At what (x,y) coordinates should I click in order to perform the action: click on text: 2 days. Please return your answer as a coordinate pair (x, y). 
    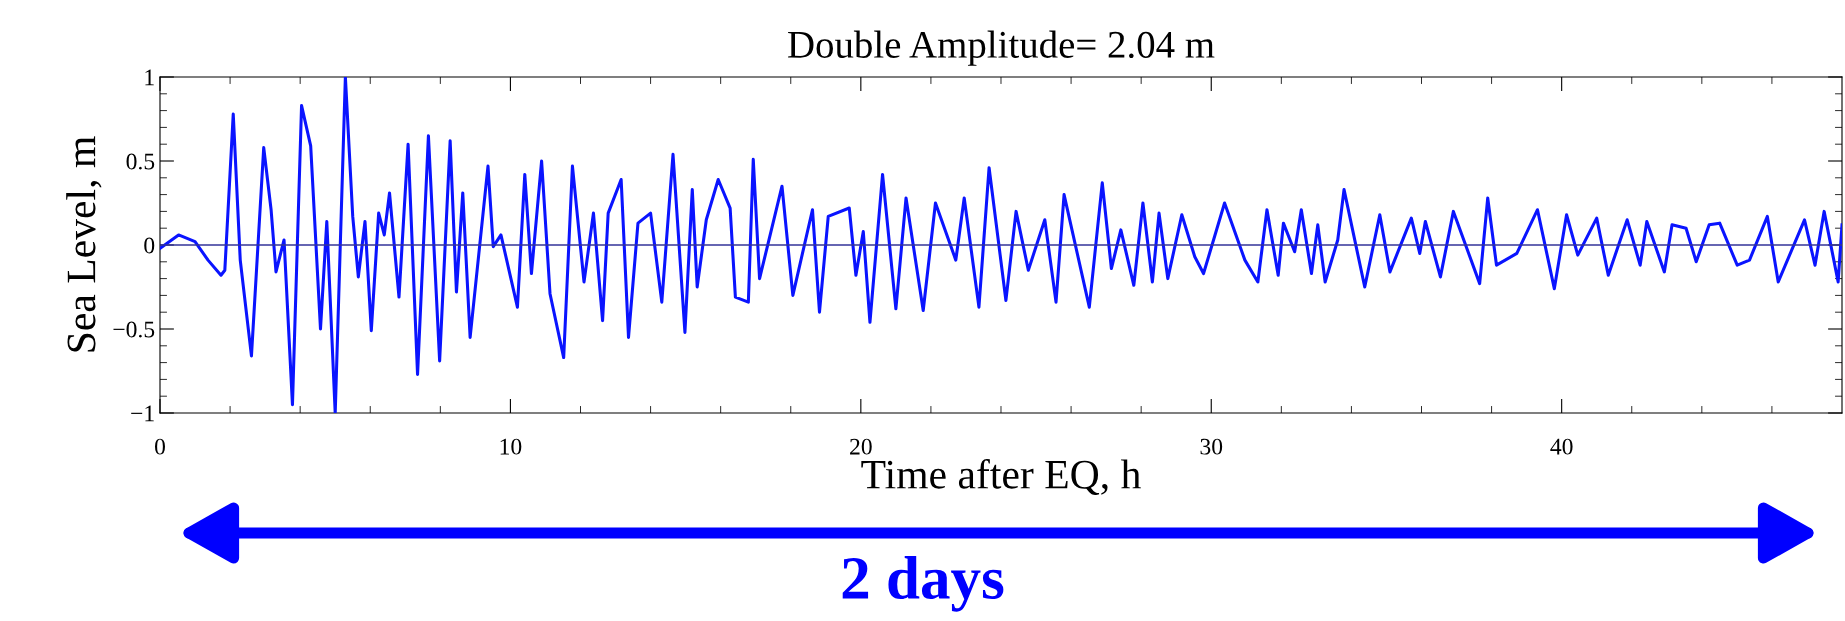
    Looking at the image, I should click on (923, 584).